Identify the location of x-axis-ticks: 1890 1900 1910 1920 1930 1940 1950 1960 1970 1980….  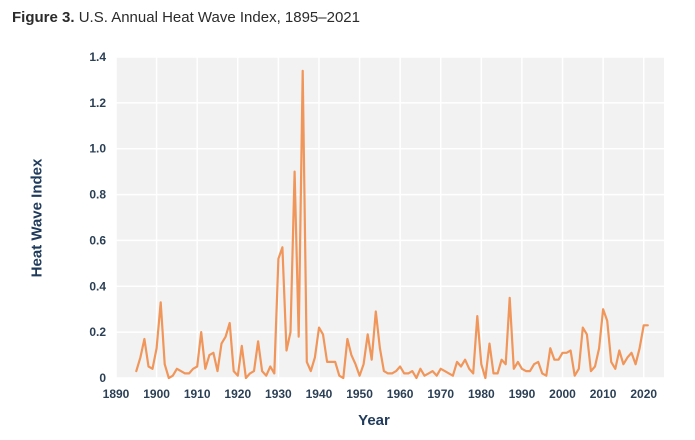
(380, 394).